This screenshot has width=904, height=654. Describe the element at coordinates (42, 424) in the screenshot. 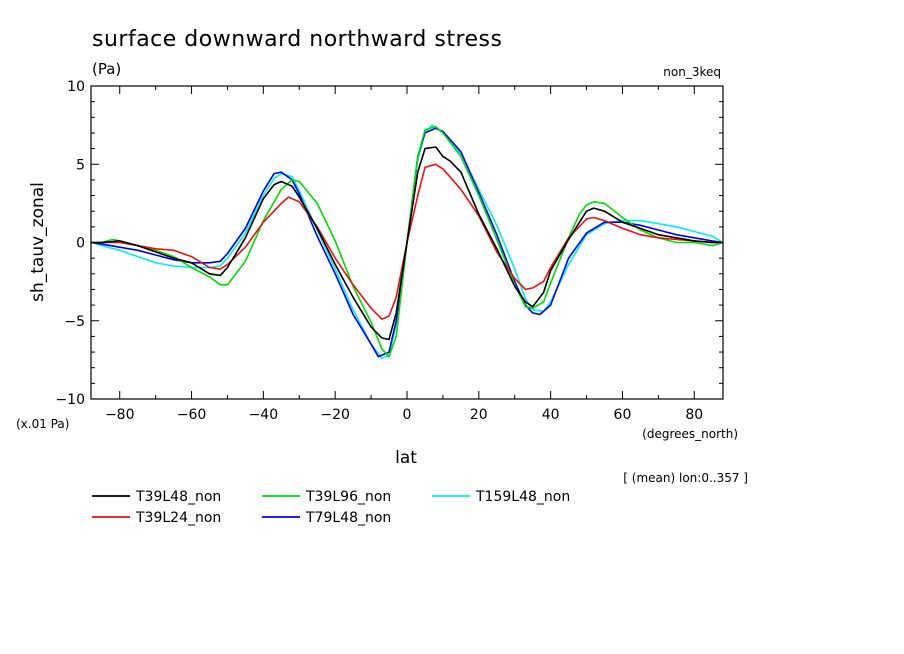

I see `y-scale-note: (x.01 Pa)` at that location.